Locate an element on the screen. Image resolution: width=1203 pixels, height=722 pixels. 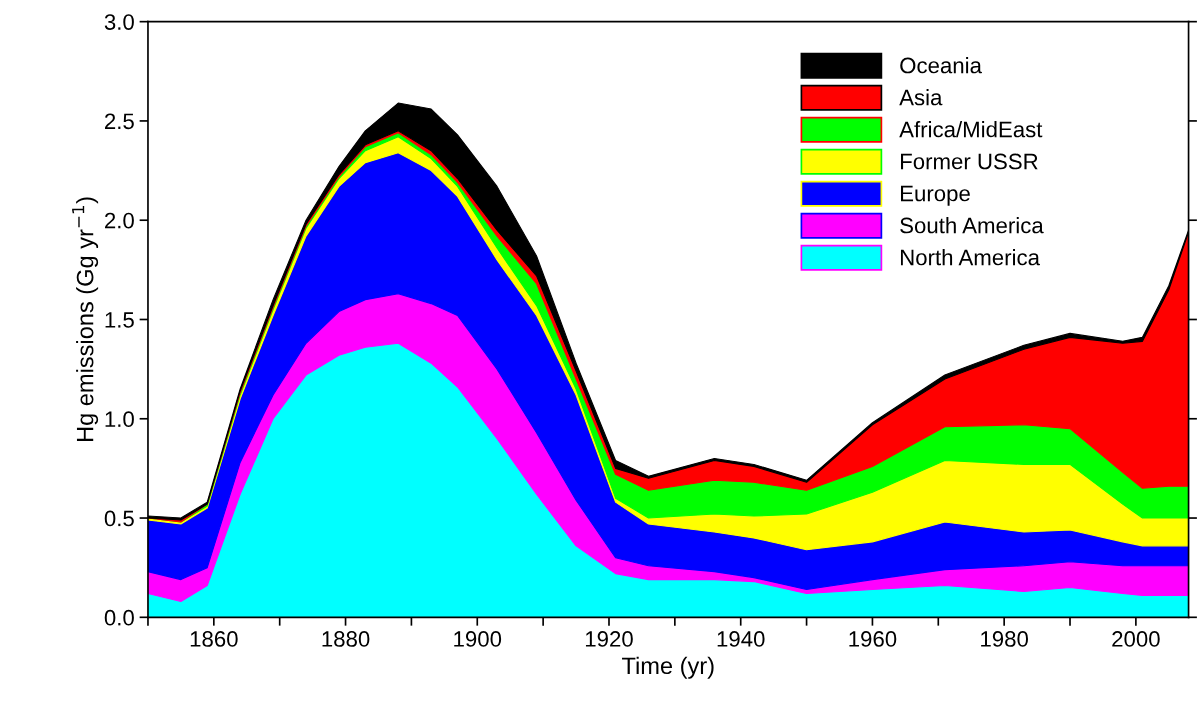
x-tick-label: 1900 is located at coordinates (478, 639).